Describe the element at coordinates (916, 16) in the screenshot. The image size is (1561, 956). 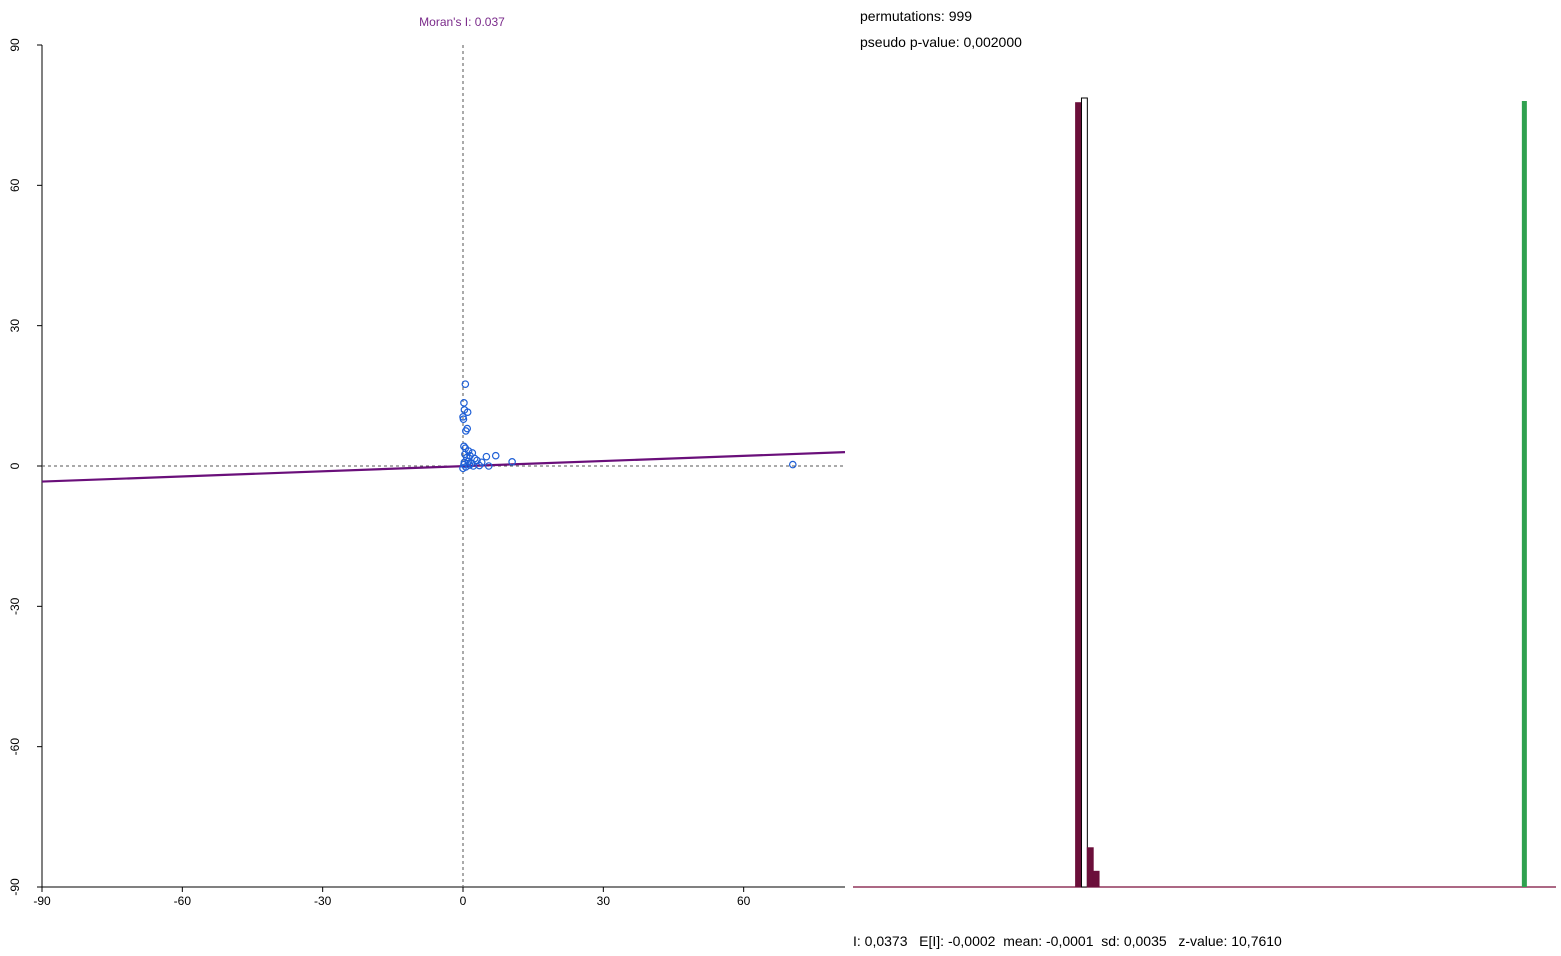
I see `permutations-text: permutations: 999` at that location.